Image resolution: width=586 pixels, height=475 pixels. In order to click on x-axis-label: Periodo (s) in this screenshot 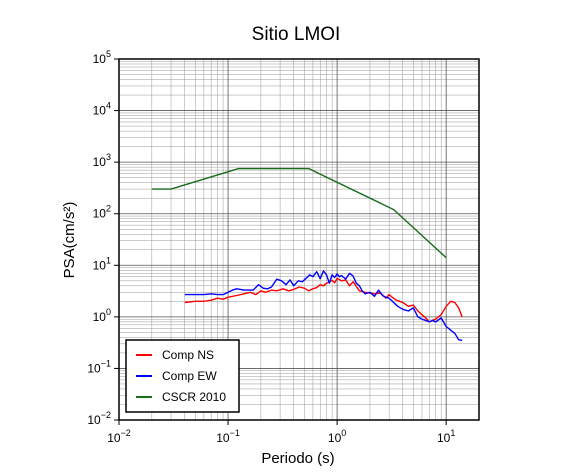, I will do `click(297, 458)`.